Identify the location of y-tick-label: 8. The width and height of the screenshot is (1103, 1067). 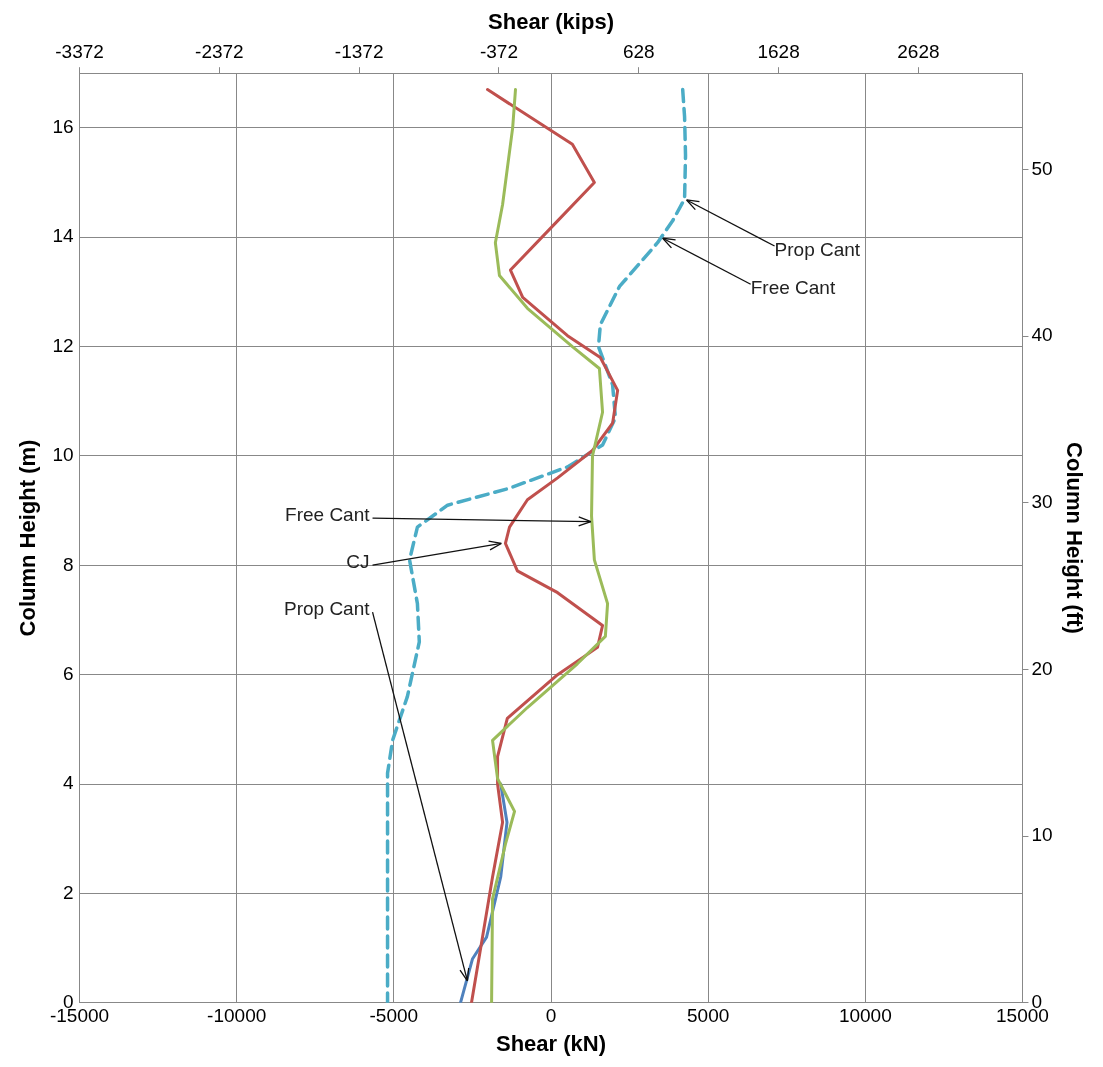
(68, 564).